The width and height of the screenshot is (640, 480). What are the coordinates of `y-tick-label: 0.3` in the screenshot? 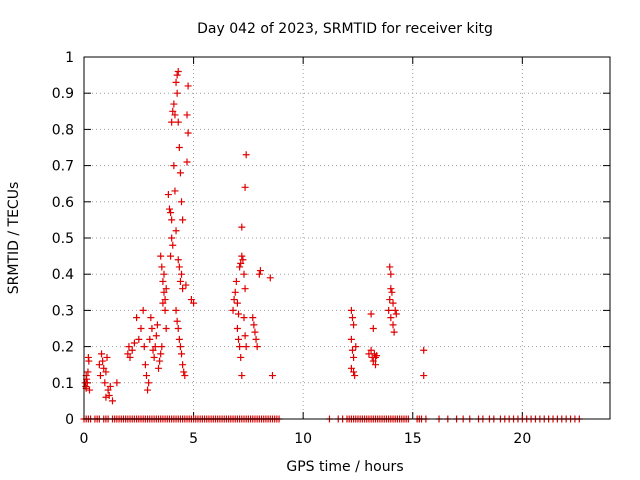 It's located at (63, 311).